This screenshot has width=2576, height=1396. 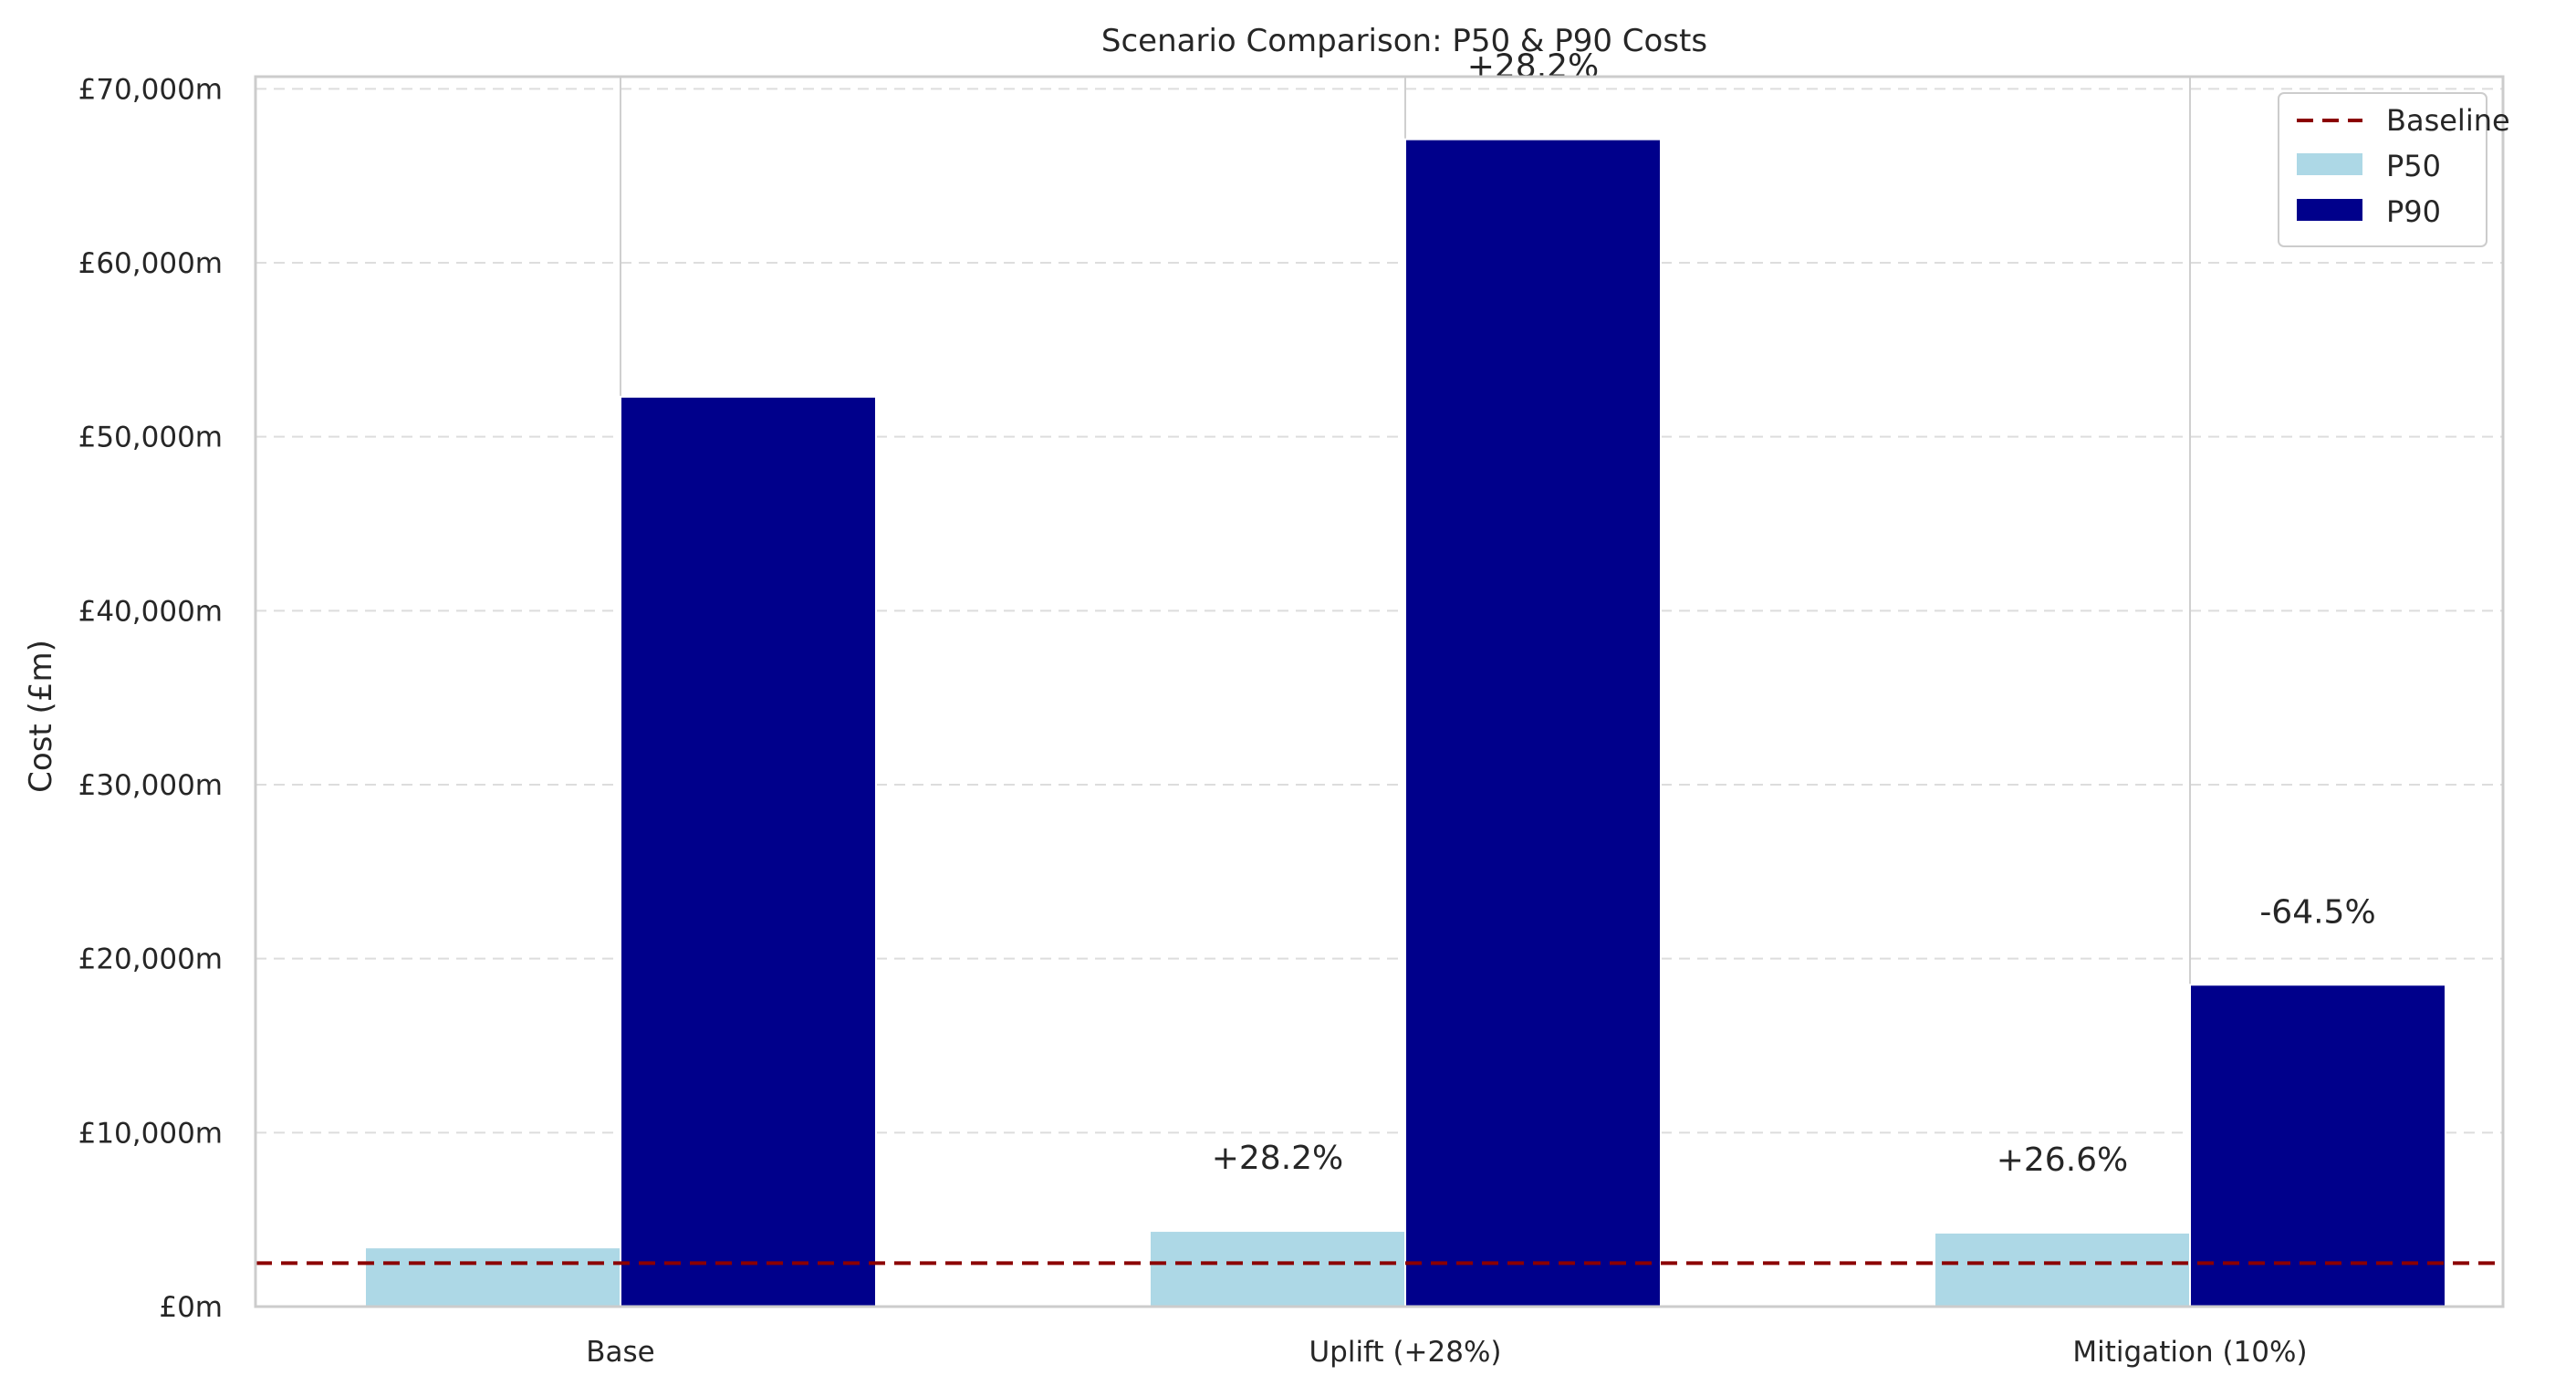 I want to click on x-tick-label: Mitigation (10%), so click(x=2189, y=1352).